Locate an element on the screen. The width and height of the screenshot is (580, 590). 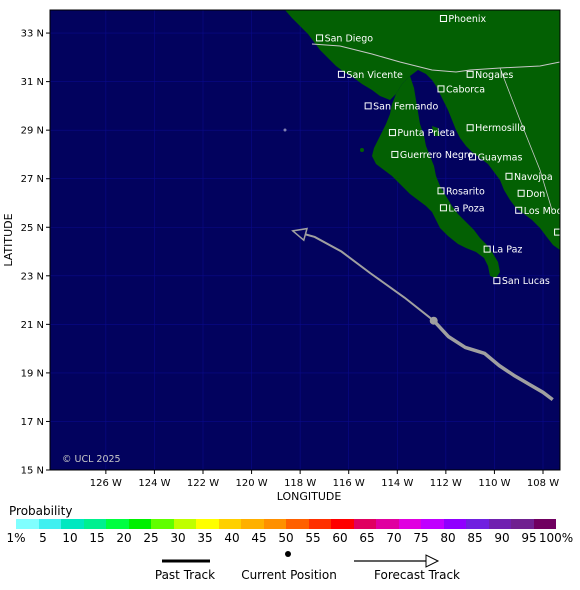
city-marker: Don is located at coordinates (531, 194).